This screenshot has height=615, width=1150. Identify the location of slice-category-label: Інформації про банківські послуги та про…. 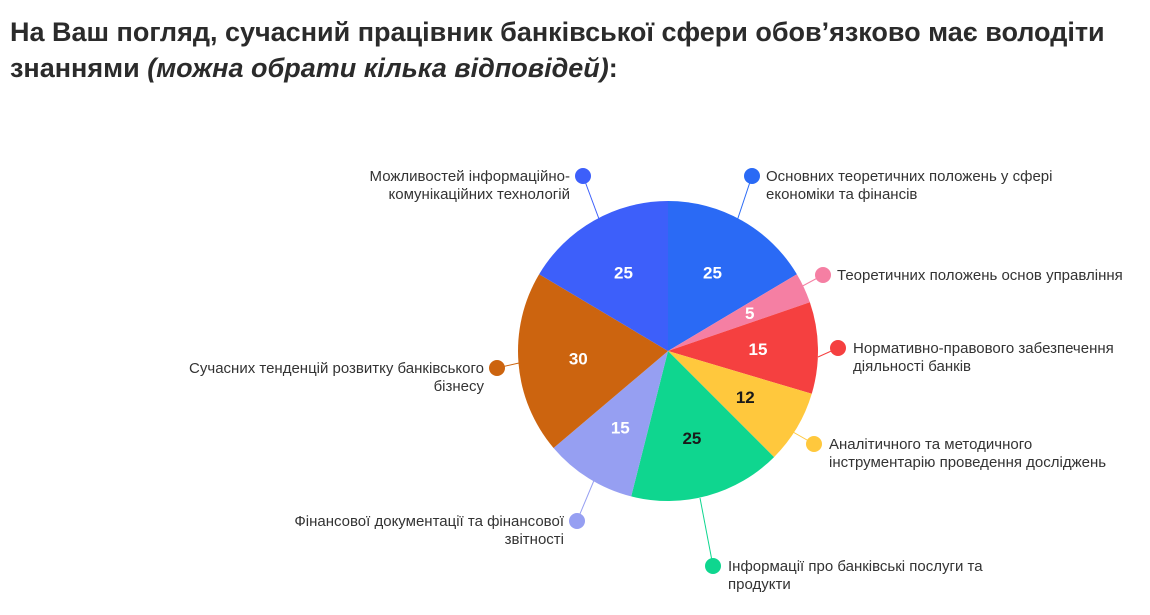
(855, 575).